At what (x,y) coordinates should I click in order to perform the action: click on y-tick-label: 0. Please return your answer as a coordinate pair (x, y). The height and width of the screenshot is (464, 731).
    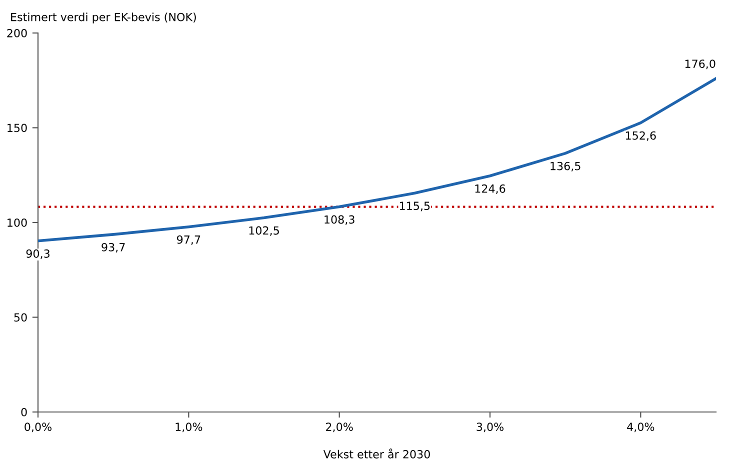
    Looking at the image, I should click on (24, 412).